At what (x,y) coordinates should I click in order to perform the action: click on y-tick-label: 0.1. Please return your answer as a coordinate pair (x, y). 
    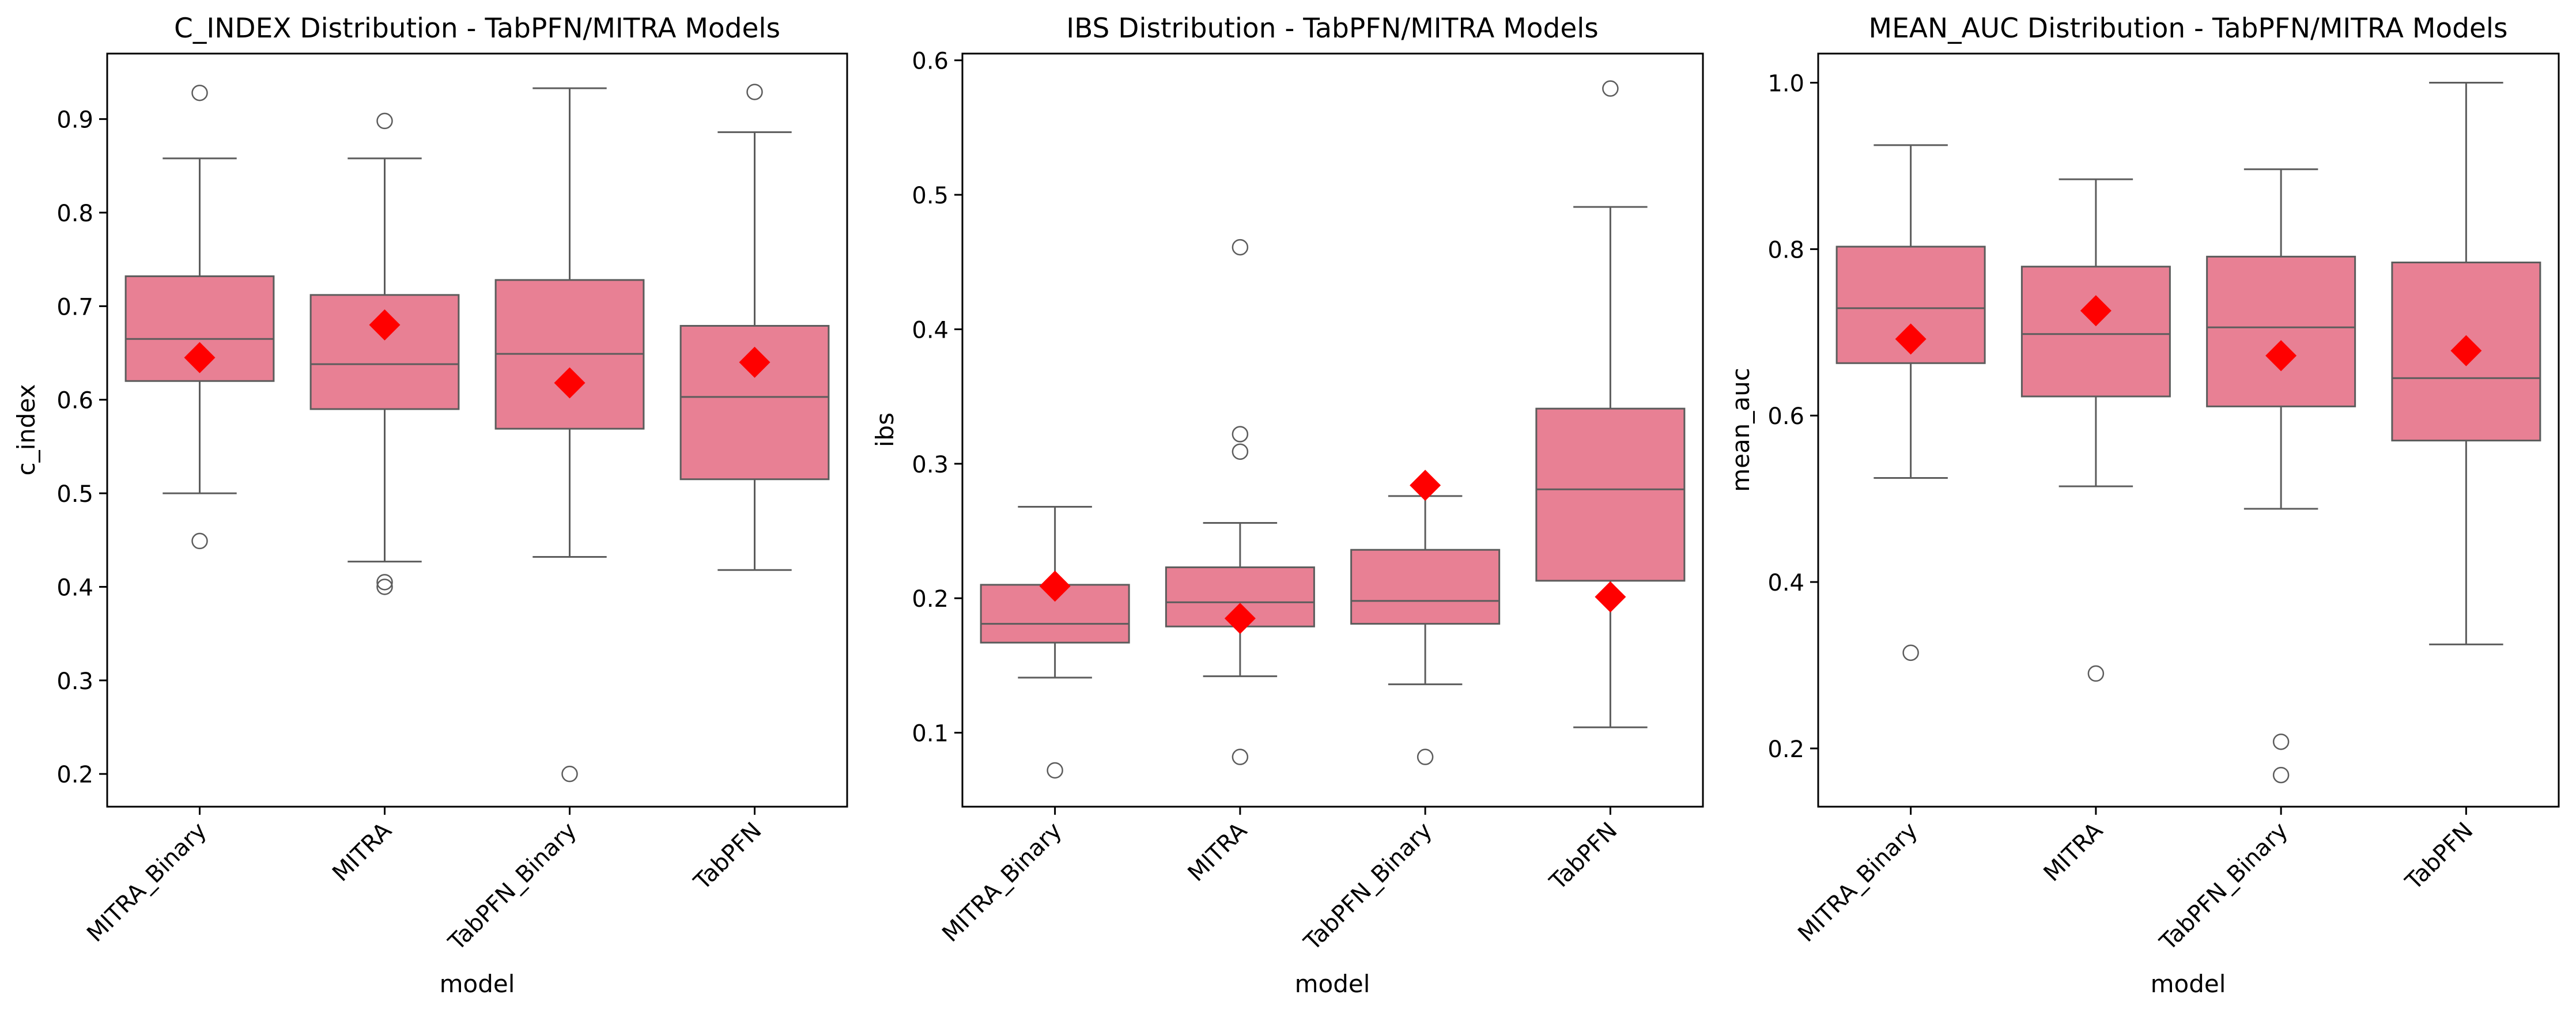
    Looking at the image, I should click on (930, 734).